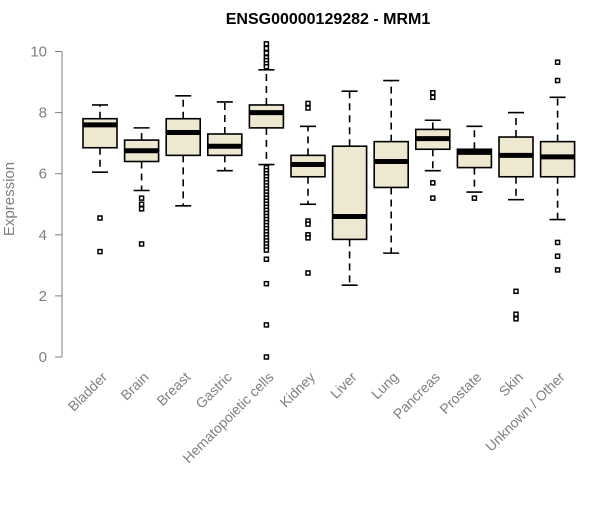 The height and width of the screenshot is (505, 600). I want to click on x-tick-label: Breast, so click(173, 389).